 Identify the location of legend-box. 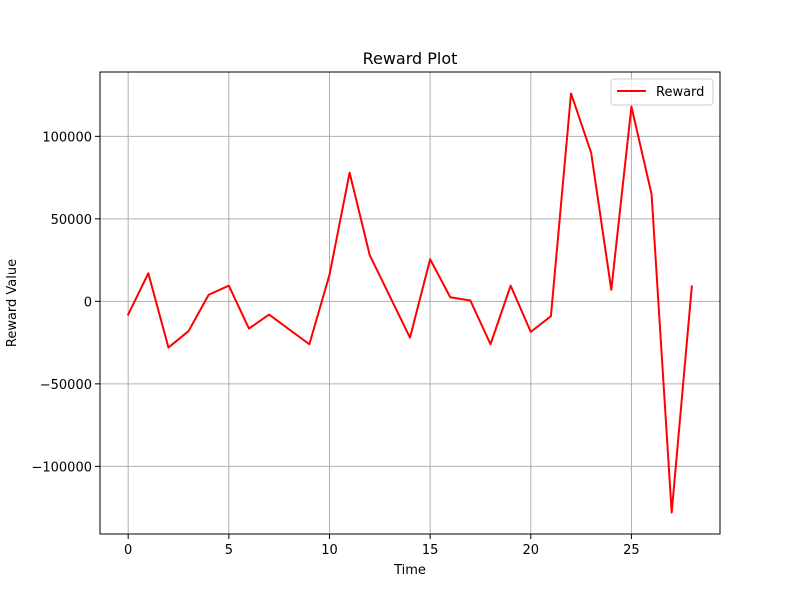
(662, 92).